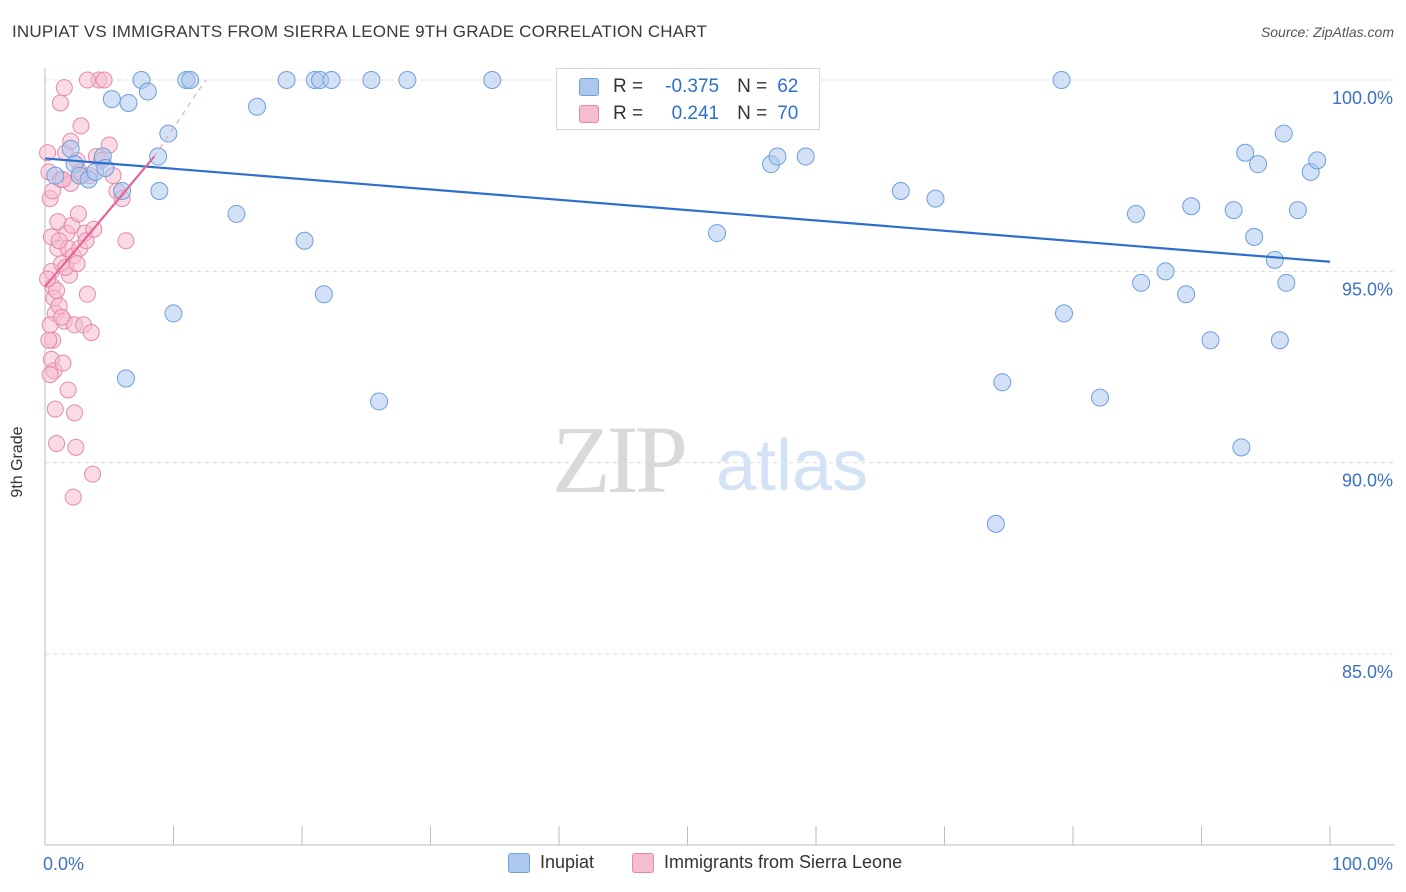 This screenshot has height=892, width=1406. What do you see at coordinates (100, 221) in the screenshot?
I see `sierra-leone-trend-line` at bounding box center [100, 221].